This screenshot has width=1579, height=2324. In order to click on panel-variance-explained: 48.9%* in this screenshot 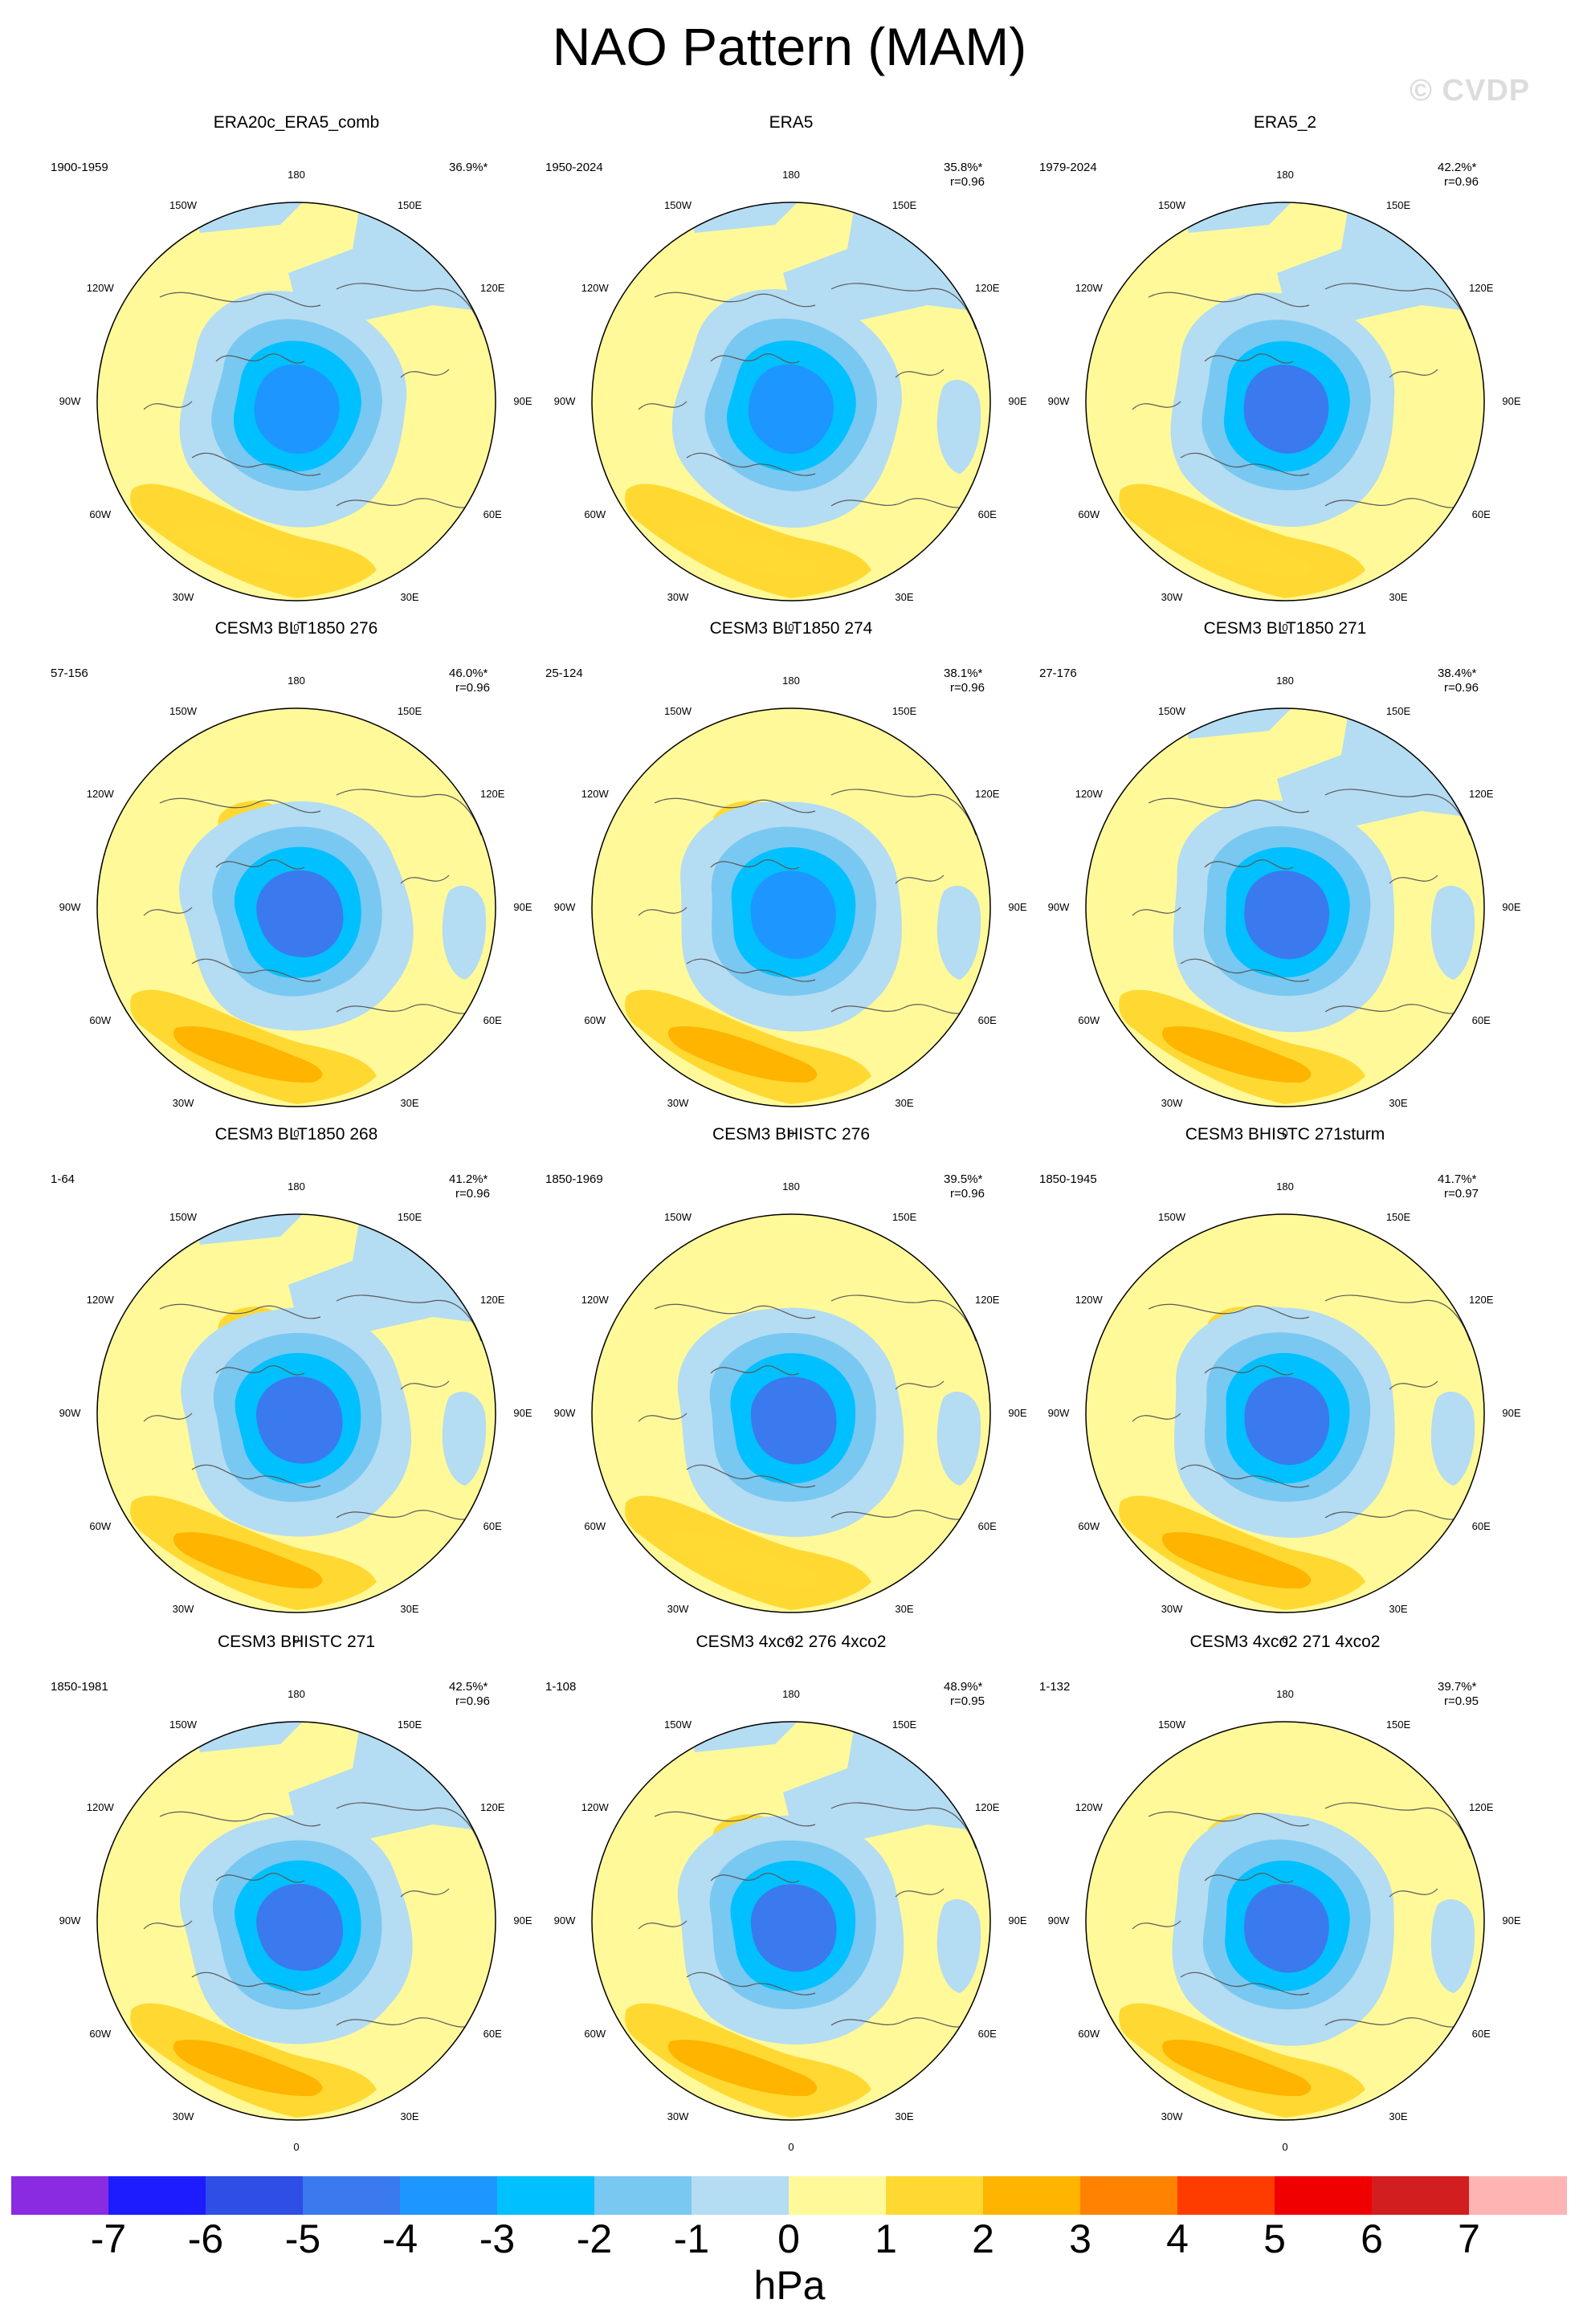, I will do `click(963, 1687)`.